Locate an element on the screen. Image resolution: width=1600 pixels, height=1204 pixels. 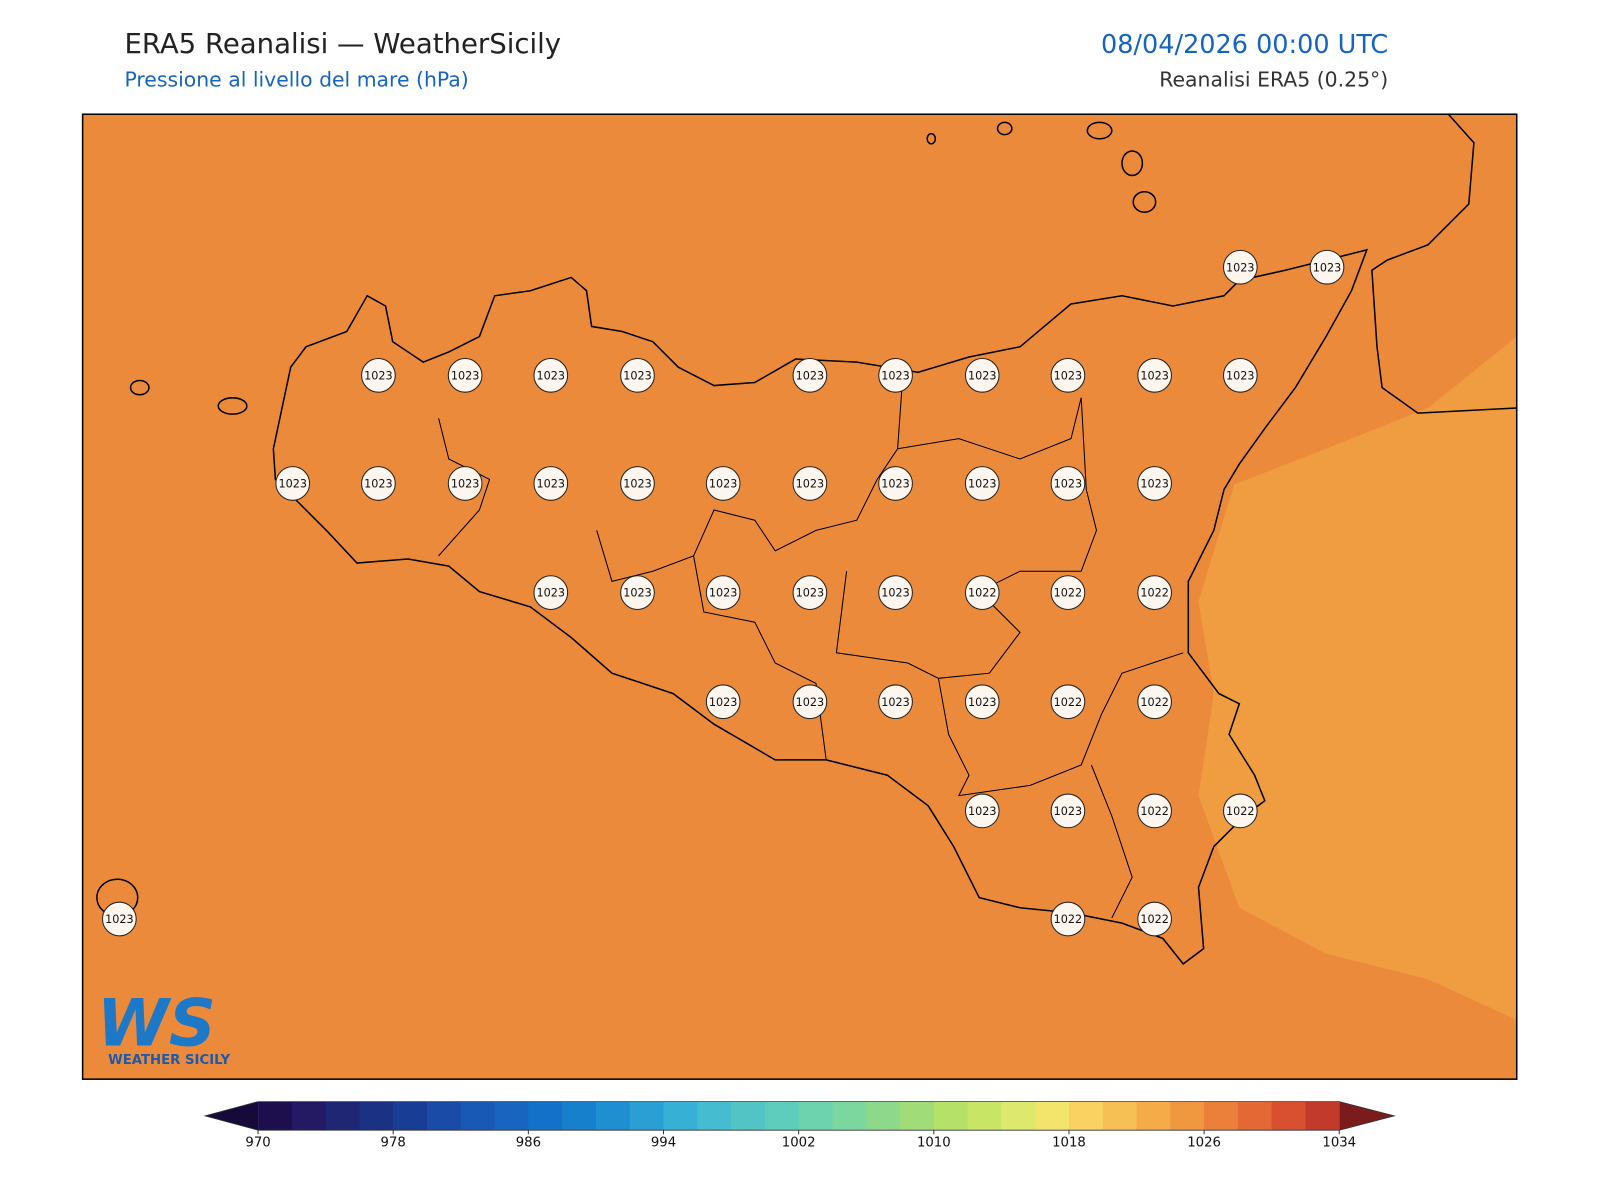
colorbar-tick-label: 1018 is located at coordinates (1069, 1142).